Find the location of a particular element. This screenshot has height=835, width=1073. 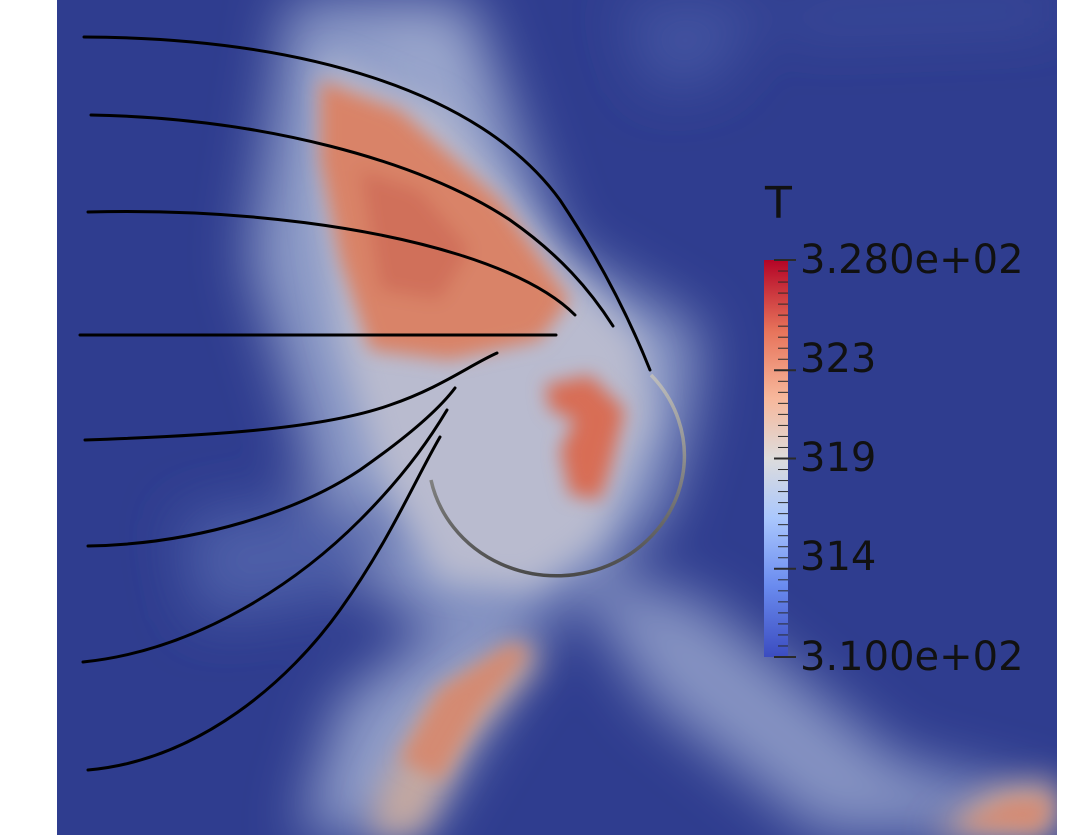

colorbar-max-label: 3.280e+02 is located at coordinates (912, 260).